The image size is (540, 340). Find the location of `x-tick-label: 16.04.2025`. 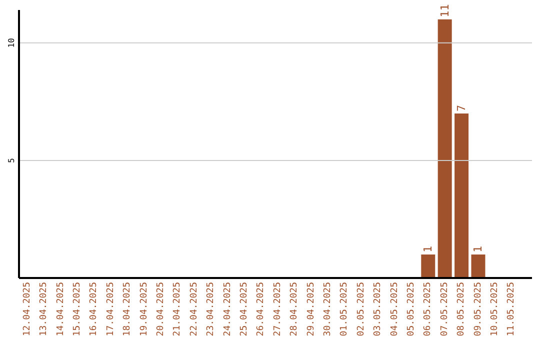

x-tick-label: 16.04.2025 is located at coordinates (94, 309).